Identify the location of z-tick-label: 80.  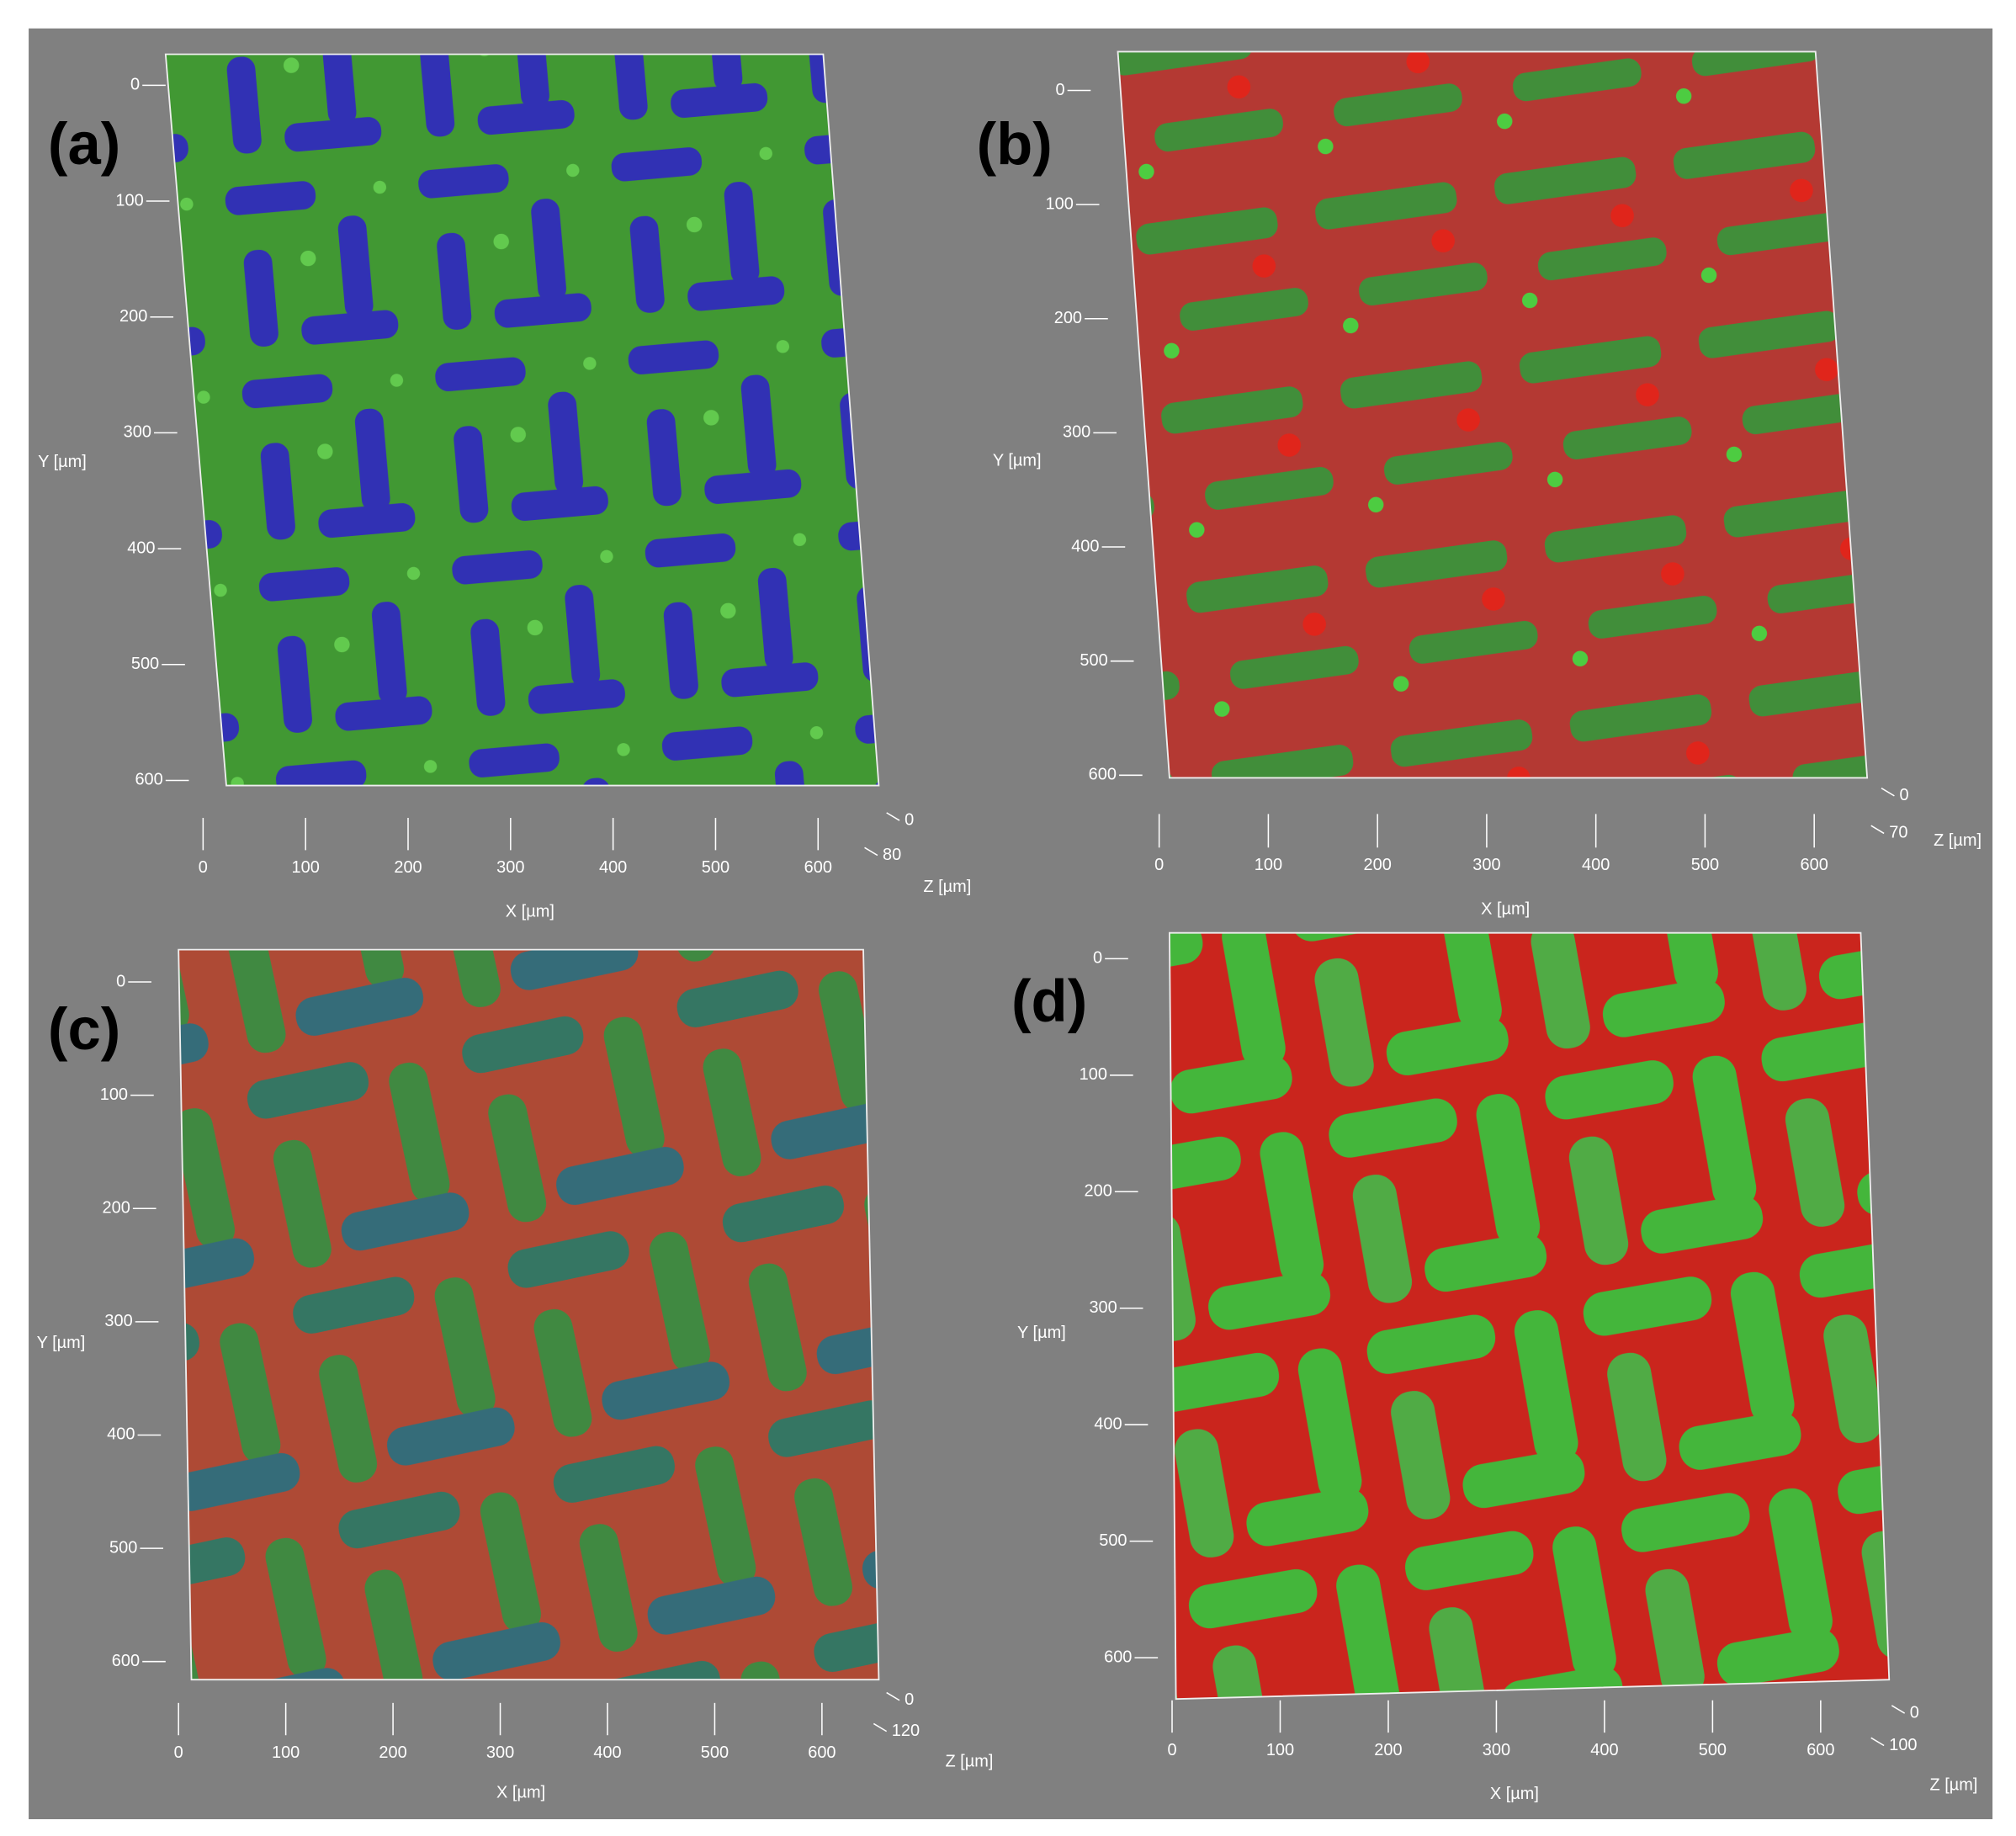
(892, 855).